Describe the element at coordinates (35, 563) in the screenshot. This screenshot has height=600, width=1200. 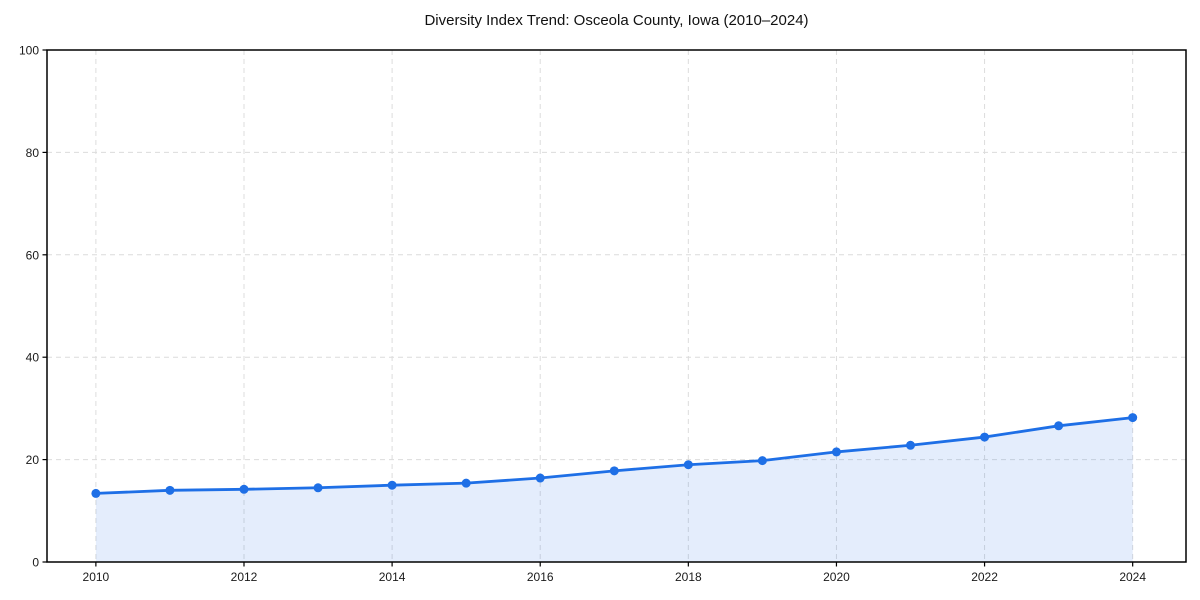
I see `y-axis-tick-label: 0` at that location.